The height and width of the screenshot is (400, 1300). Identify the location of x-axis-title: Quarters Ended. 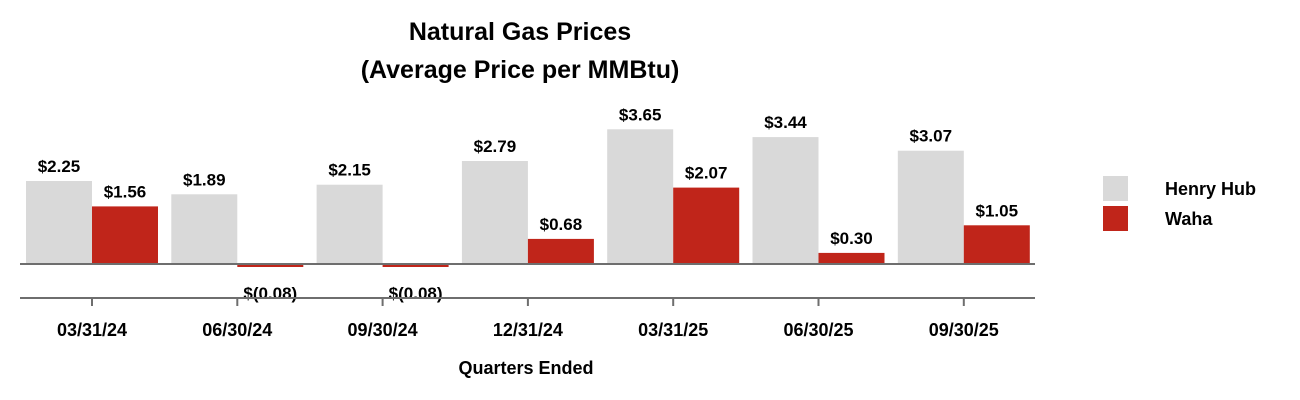
(525, 368).